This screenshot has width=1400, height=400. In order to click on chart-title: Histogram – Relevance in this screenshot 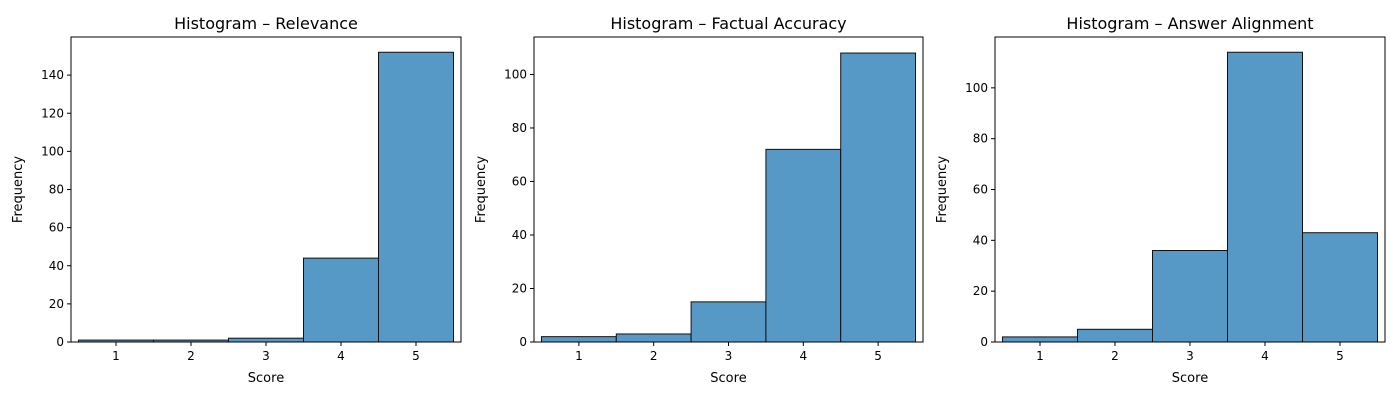, I will do `click(266, 23)`.